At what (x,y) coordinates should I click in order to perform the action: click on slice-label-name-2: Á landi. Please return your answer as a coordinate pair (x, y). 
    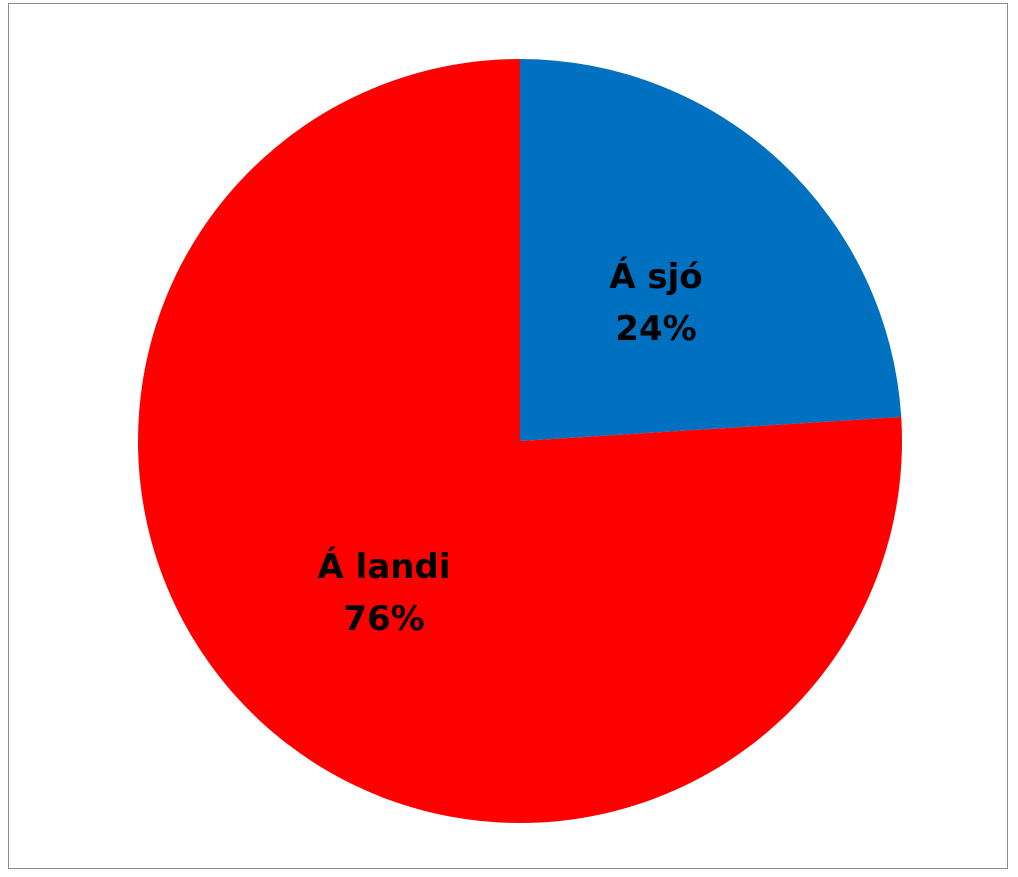
    Looking at the image, I should click on (384, 566).